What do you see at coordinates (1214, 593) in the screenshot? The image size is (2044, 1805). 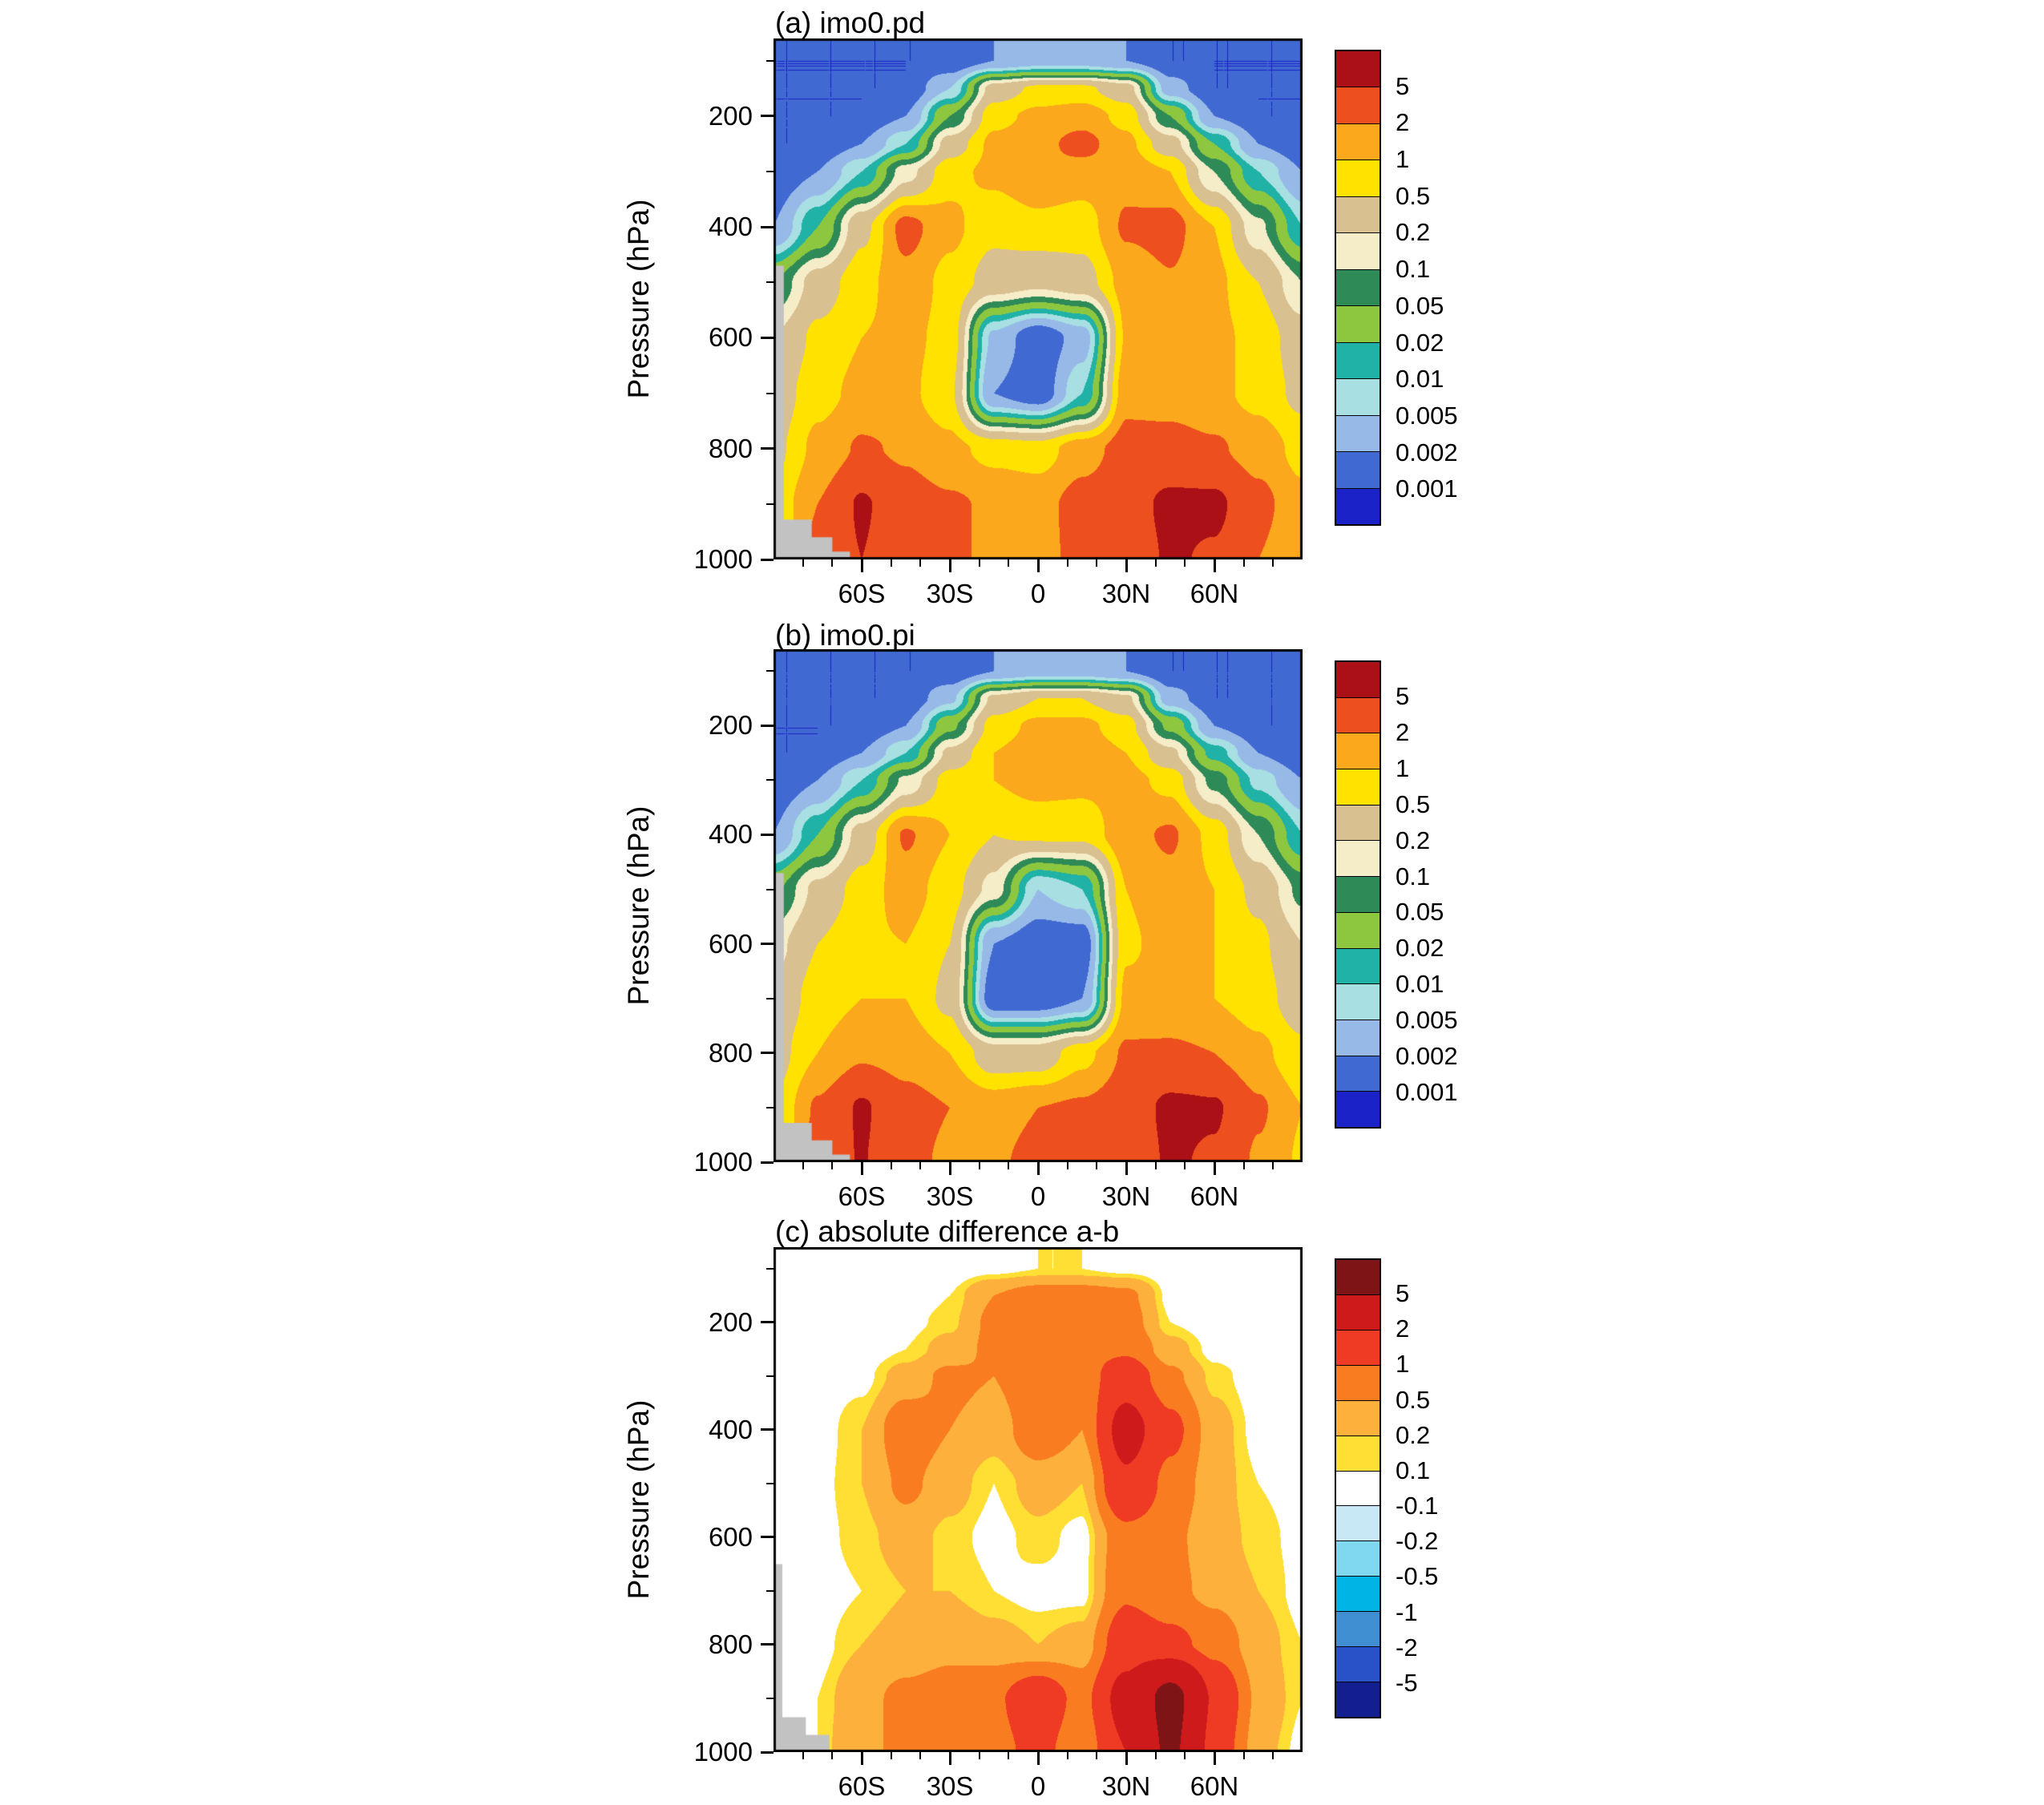 I see `x-tick-label: 60N` at bounding box center [1214, 593].